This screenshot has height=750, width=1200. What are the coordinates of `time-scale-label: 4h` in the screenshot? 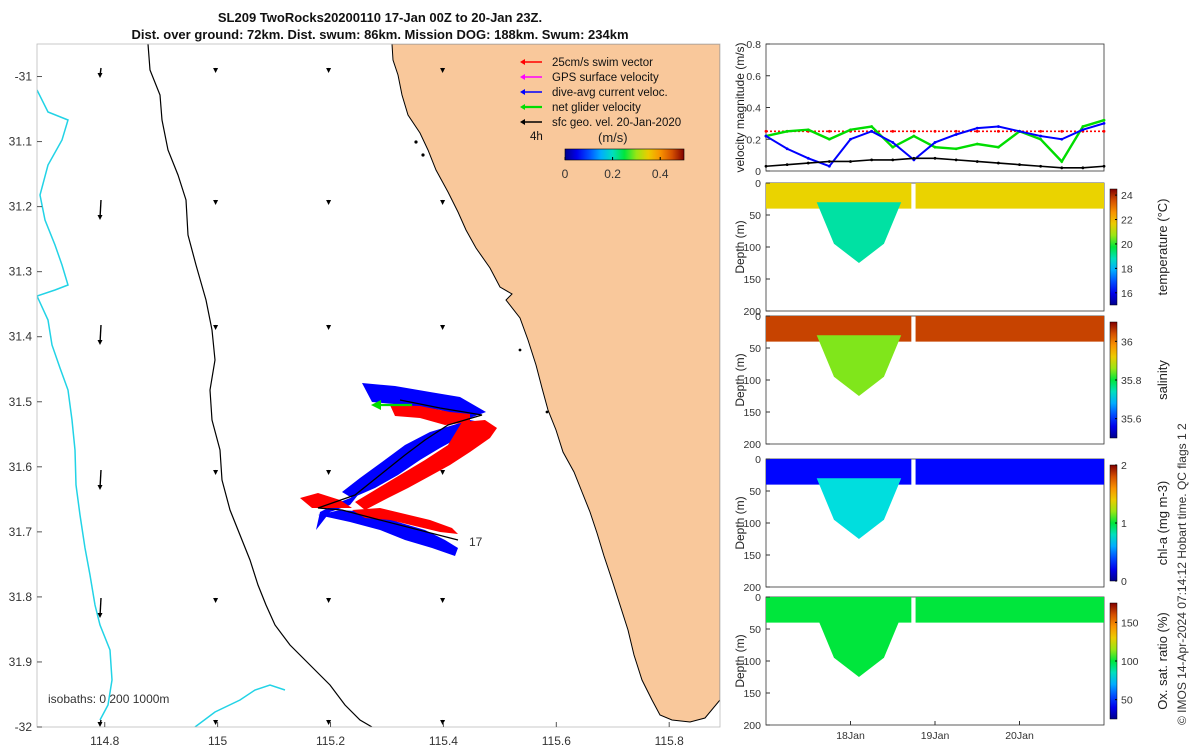 It's located at (536, 137).